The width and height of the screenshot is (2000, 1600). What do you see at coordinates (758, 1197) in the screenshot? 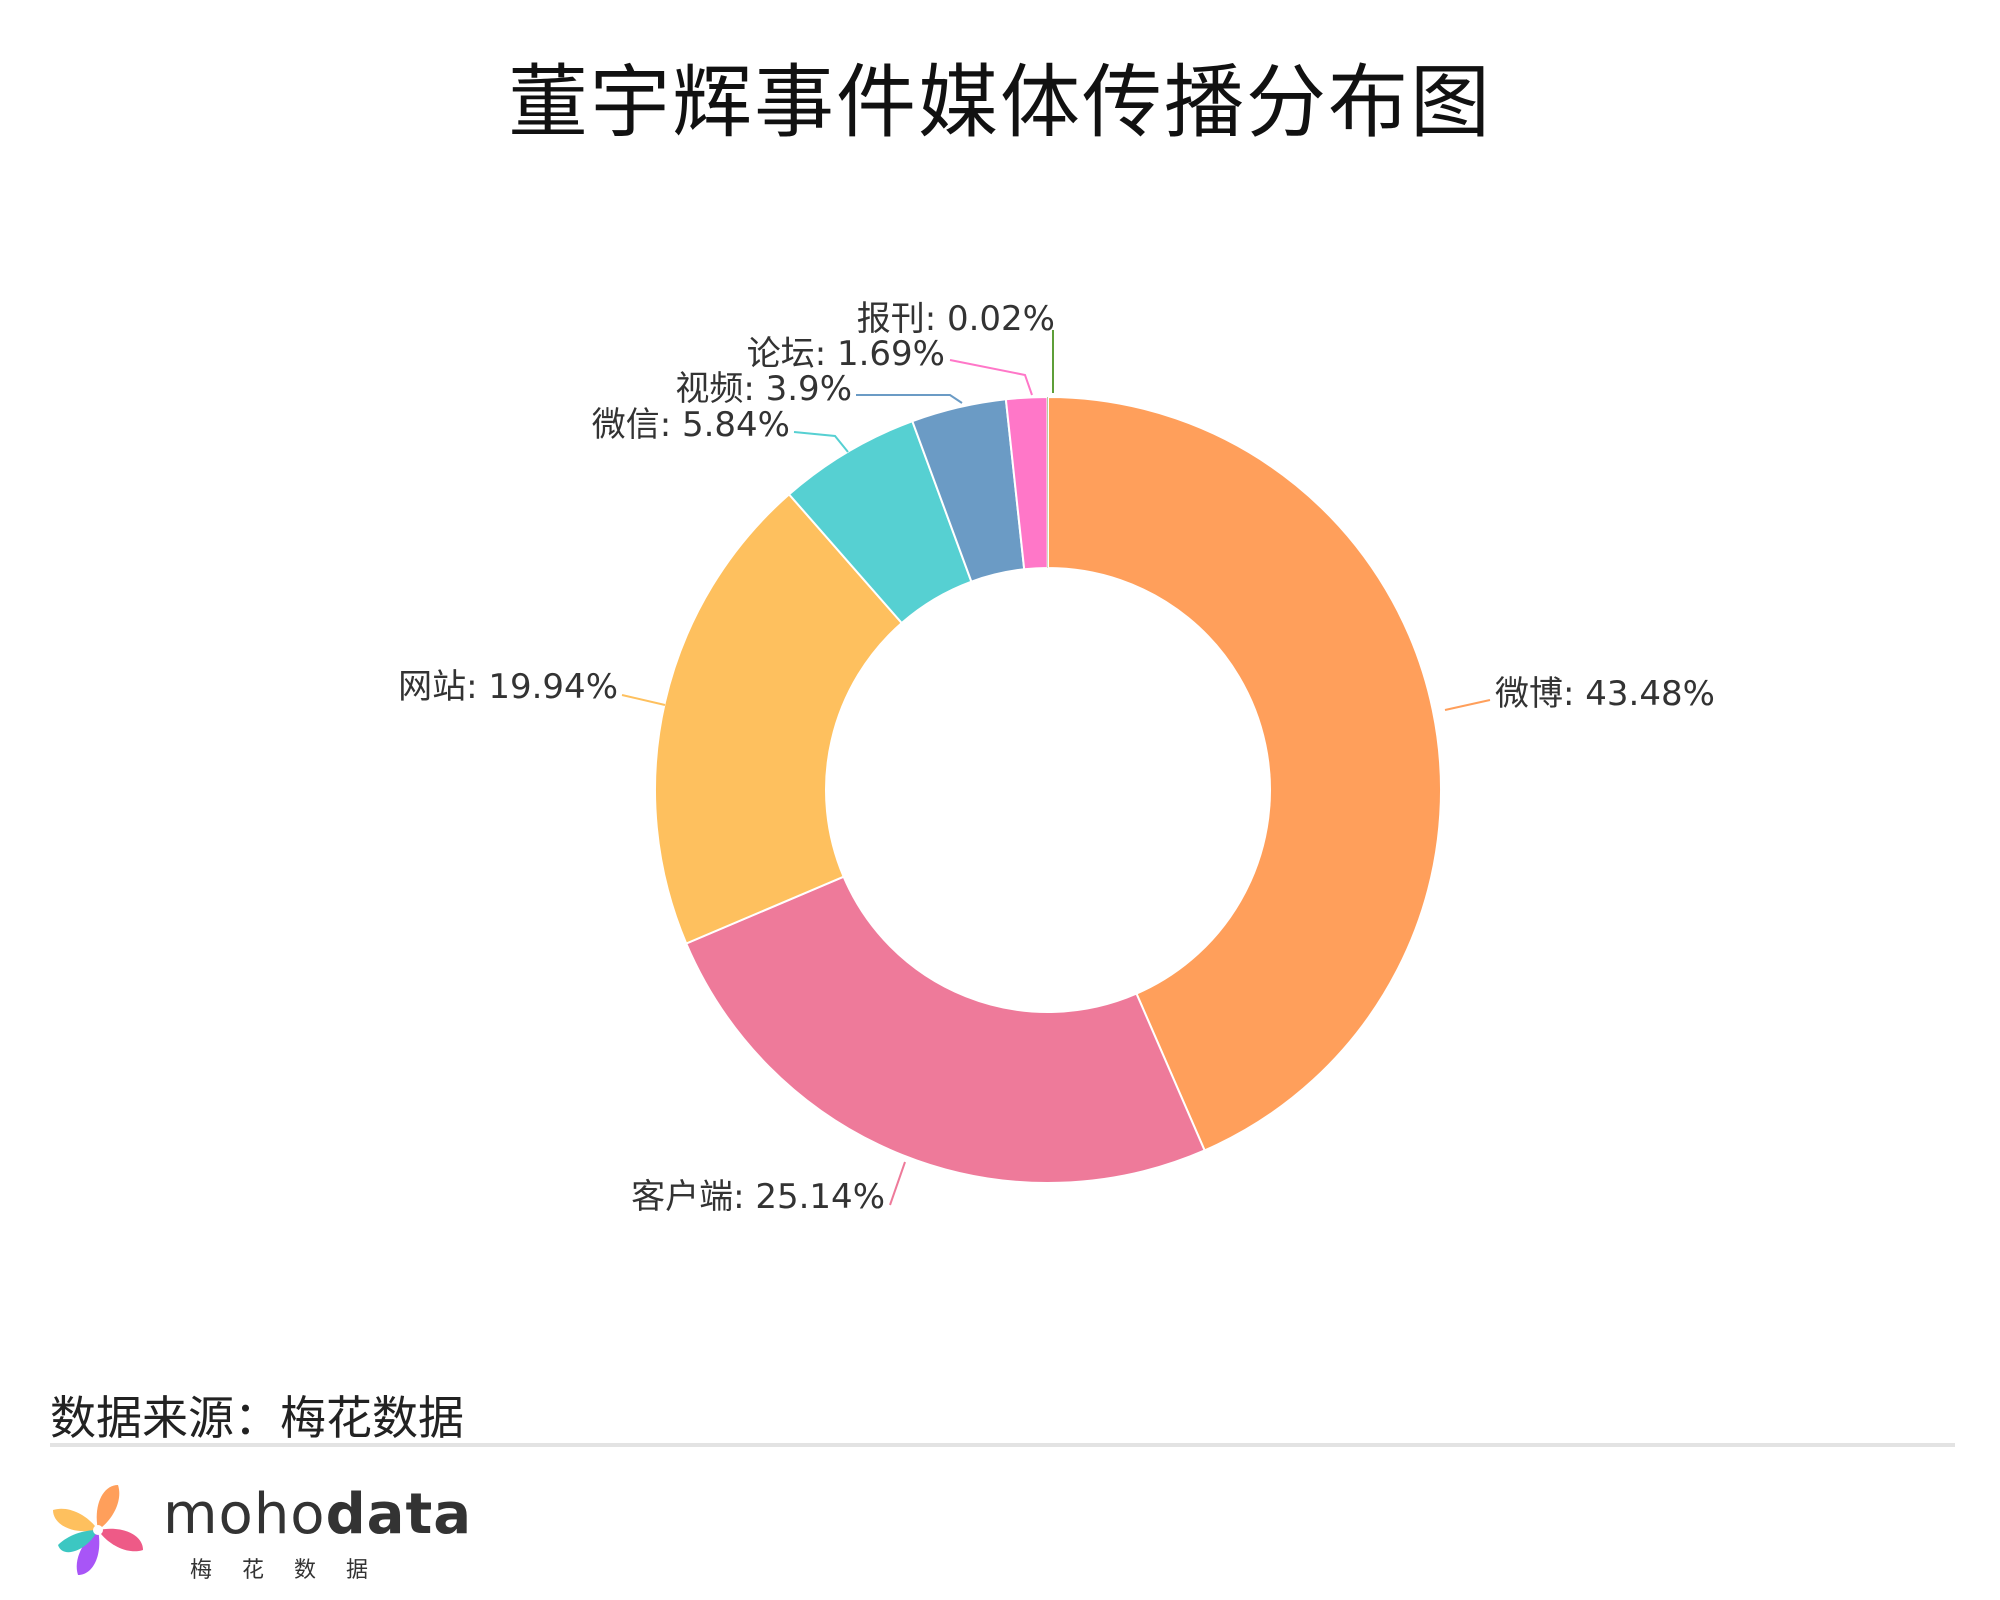
I see `slice-label-客户端: 客户端: 25.14%` at bounding box center [758, 1197].